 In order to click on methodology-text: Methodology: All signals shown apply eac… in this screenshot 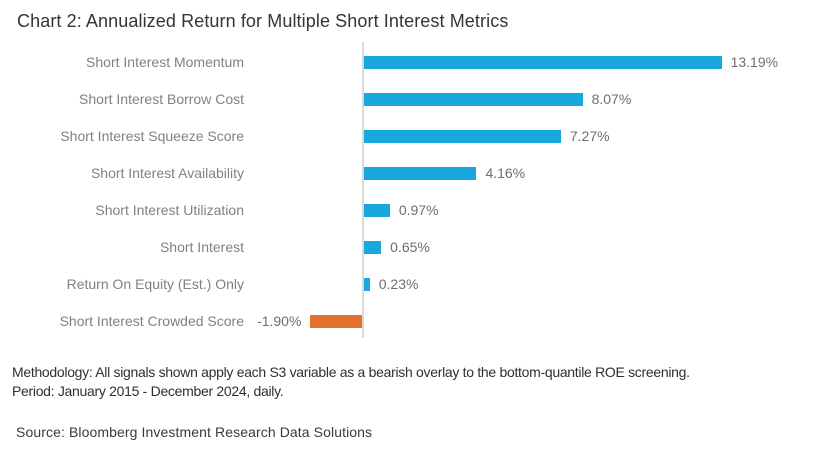, I will do `click(351, 381)`.